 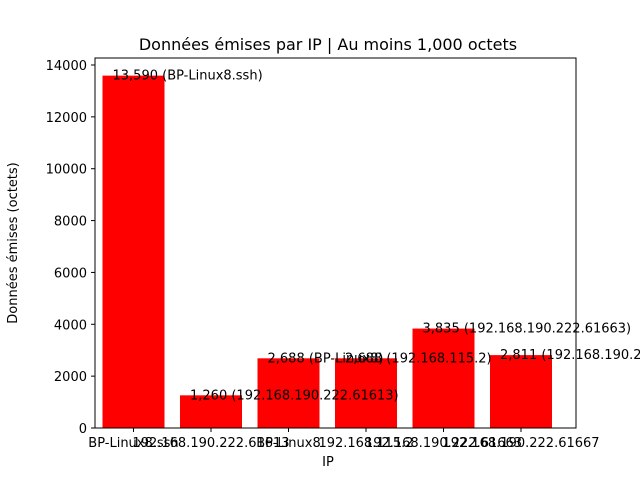 What do you see at coordinates (443, 443) in the screenshot?
I see `x-tick-label: 192.168.190.222.61663` at bounding box center [443, 443].